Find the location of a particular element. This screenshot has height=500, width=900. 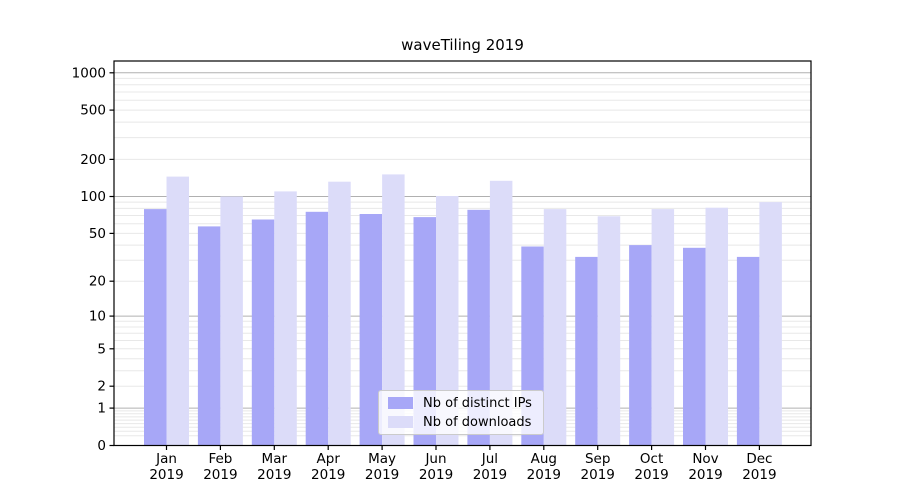

y-tick-label-1: 1 is located at coordinates (101, 409).